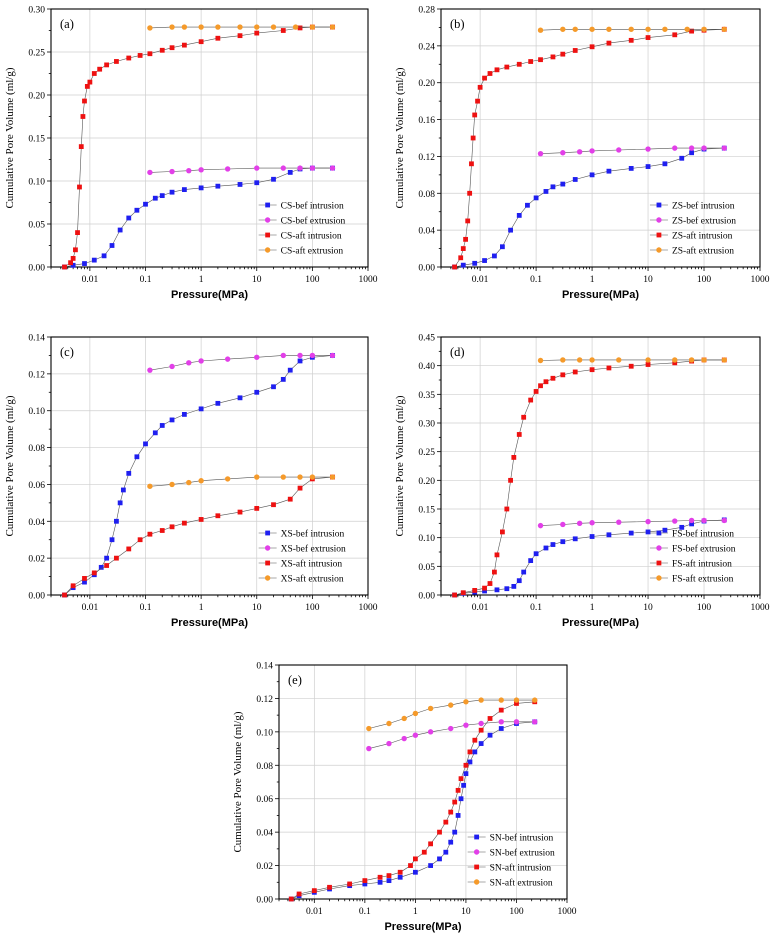 The image size is (782, 943). Describe the element at coordinates (516, 912) in the screenshot. I see `x-tick-label: 100` at that location.